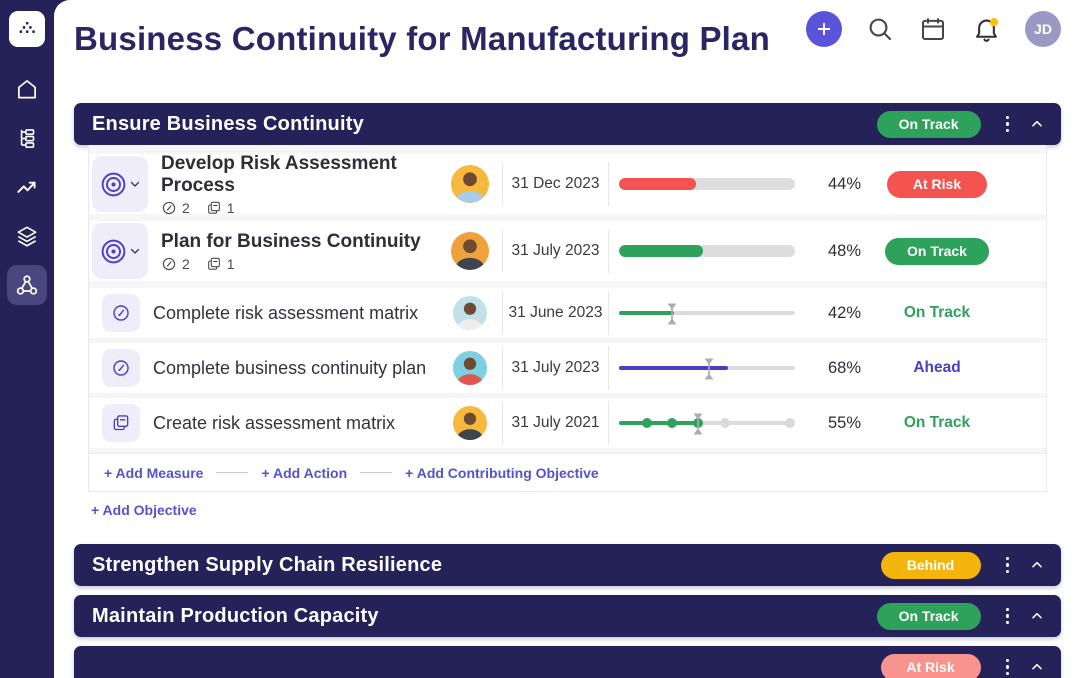 This screenshot has width=1080, height=678. What do you see at coordinates (567, 662) in the screenshot?
I see `objective-header: At Risk` at bounding box center [567, 662].